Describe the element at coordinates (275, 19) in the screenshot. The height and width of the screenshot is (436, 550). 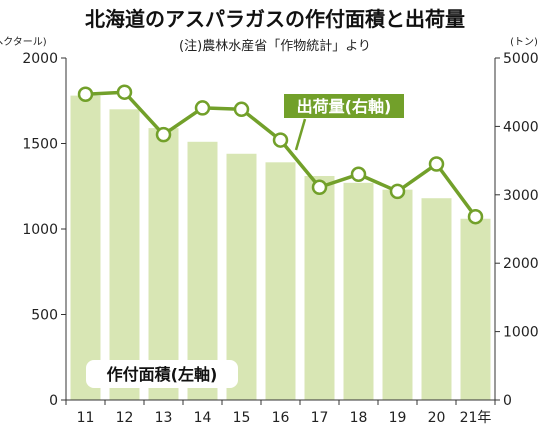
I see `chart-title: 北海道のアスパラガスの作付面積と出荷量` at that location.